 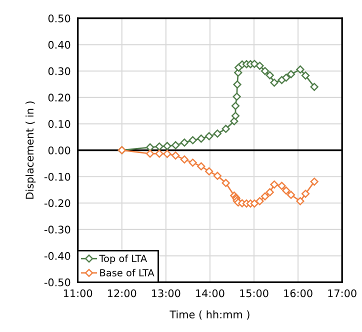 I want to click on x-tick-label: 17:00, so click(x=342, y=293).